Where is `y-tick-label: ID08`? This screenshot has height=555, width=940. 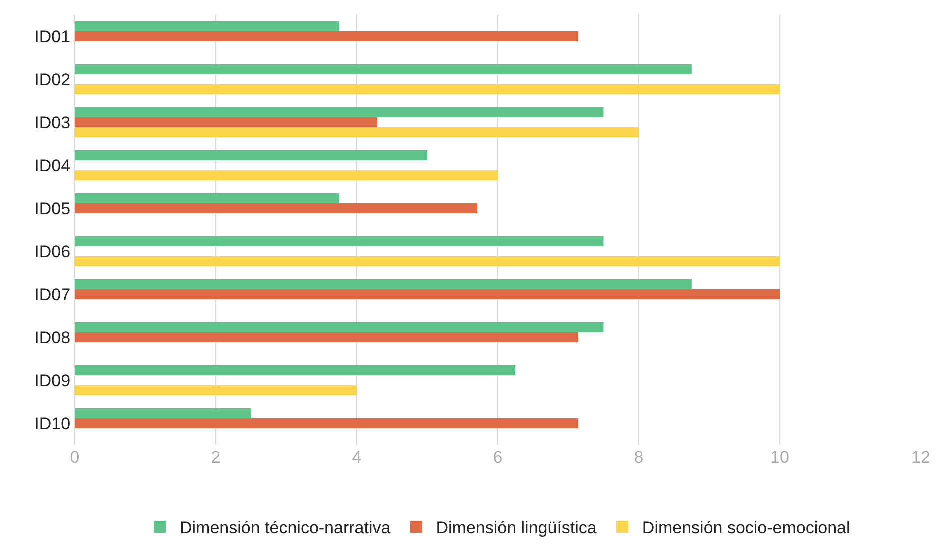 y-tick-label: ID08 is located at coordinates (52, 338).